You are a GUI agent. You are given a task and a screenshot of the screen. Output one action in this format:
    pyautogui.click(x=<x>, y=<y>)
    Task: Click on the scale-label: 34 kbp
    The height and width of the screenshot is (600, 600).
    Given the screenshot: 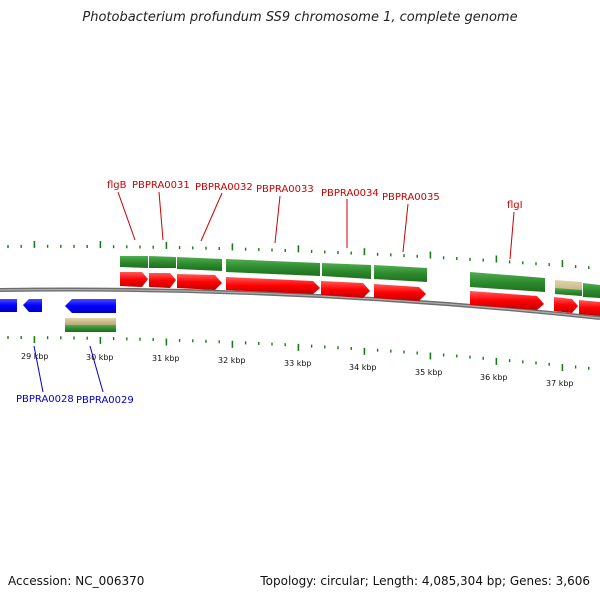 What is the action you would take?
    pyautogui.click(x=363, y=367)
    